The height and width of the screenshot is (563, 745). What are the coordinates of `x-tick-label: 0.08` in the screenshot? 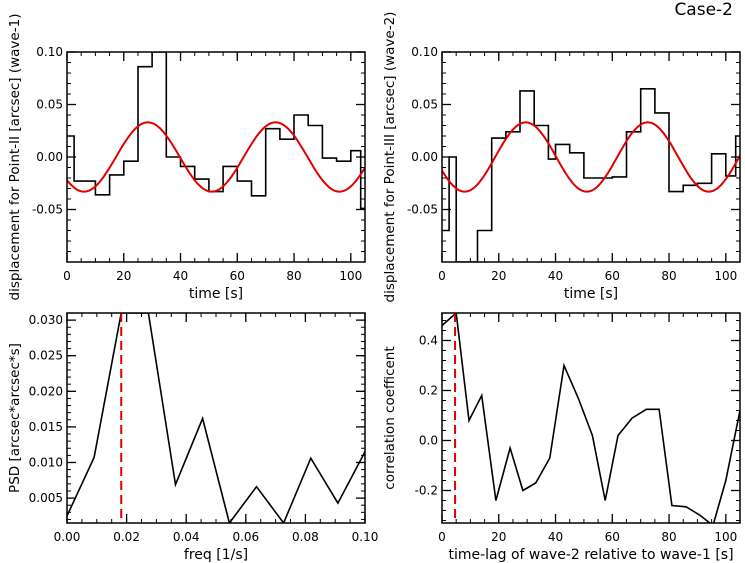 It's located at (305, 537).